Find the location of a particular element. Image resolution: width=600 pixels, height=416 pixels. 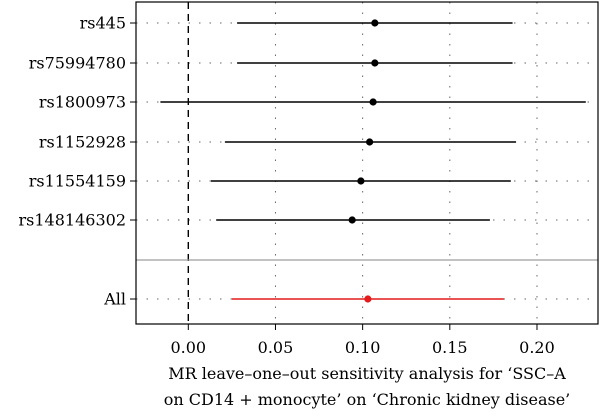

estimate-point-overall is located at coordinates (368, 299).